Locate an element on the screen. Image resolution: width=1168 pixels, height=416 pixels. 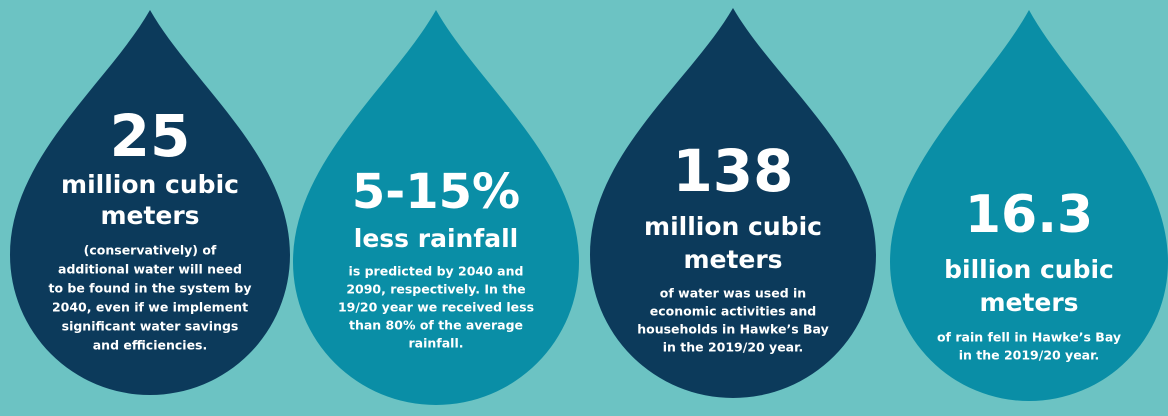
drop-body: rainfall. is located at coordinates (436, 343).